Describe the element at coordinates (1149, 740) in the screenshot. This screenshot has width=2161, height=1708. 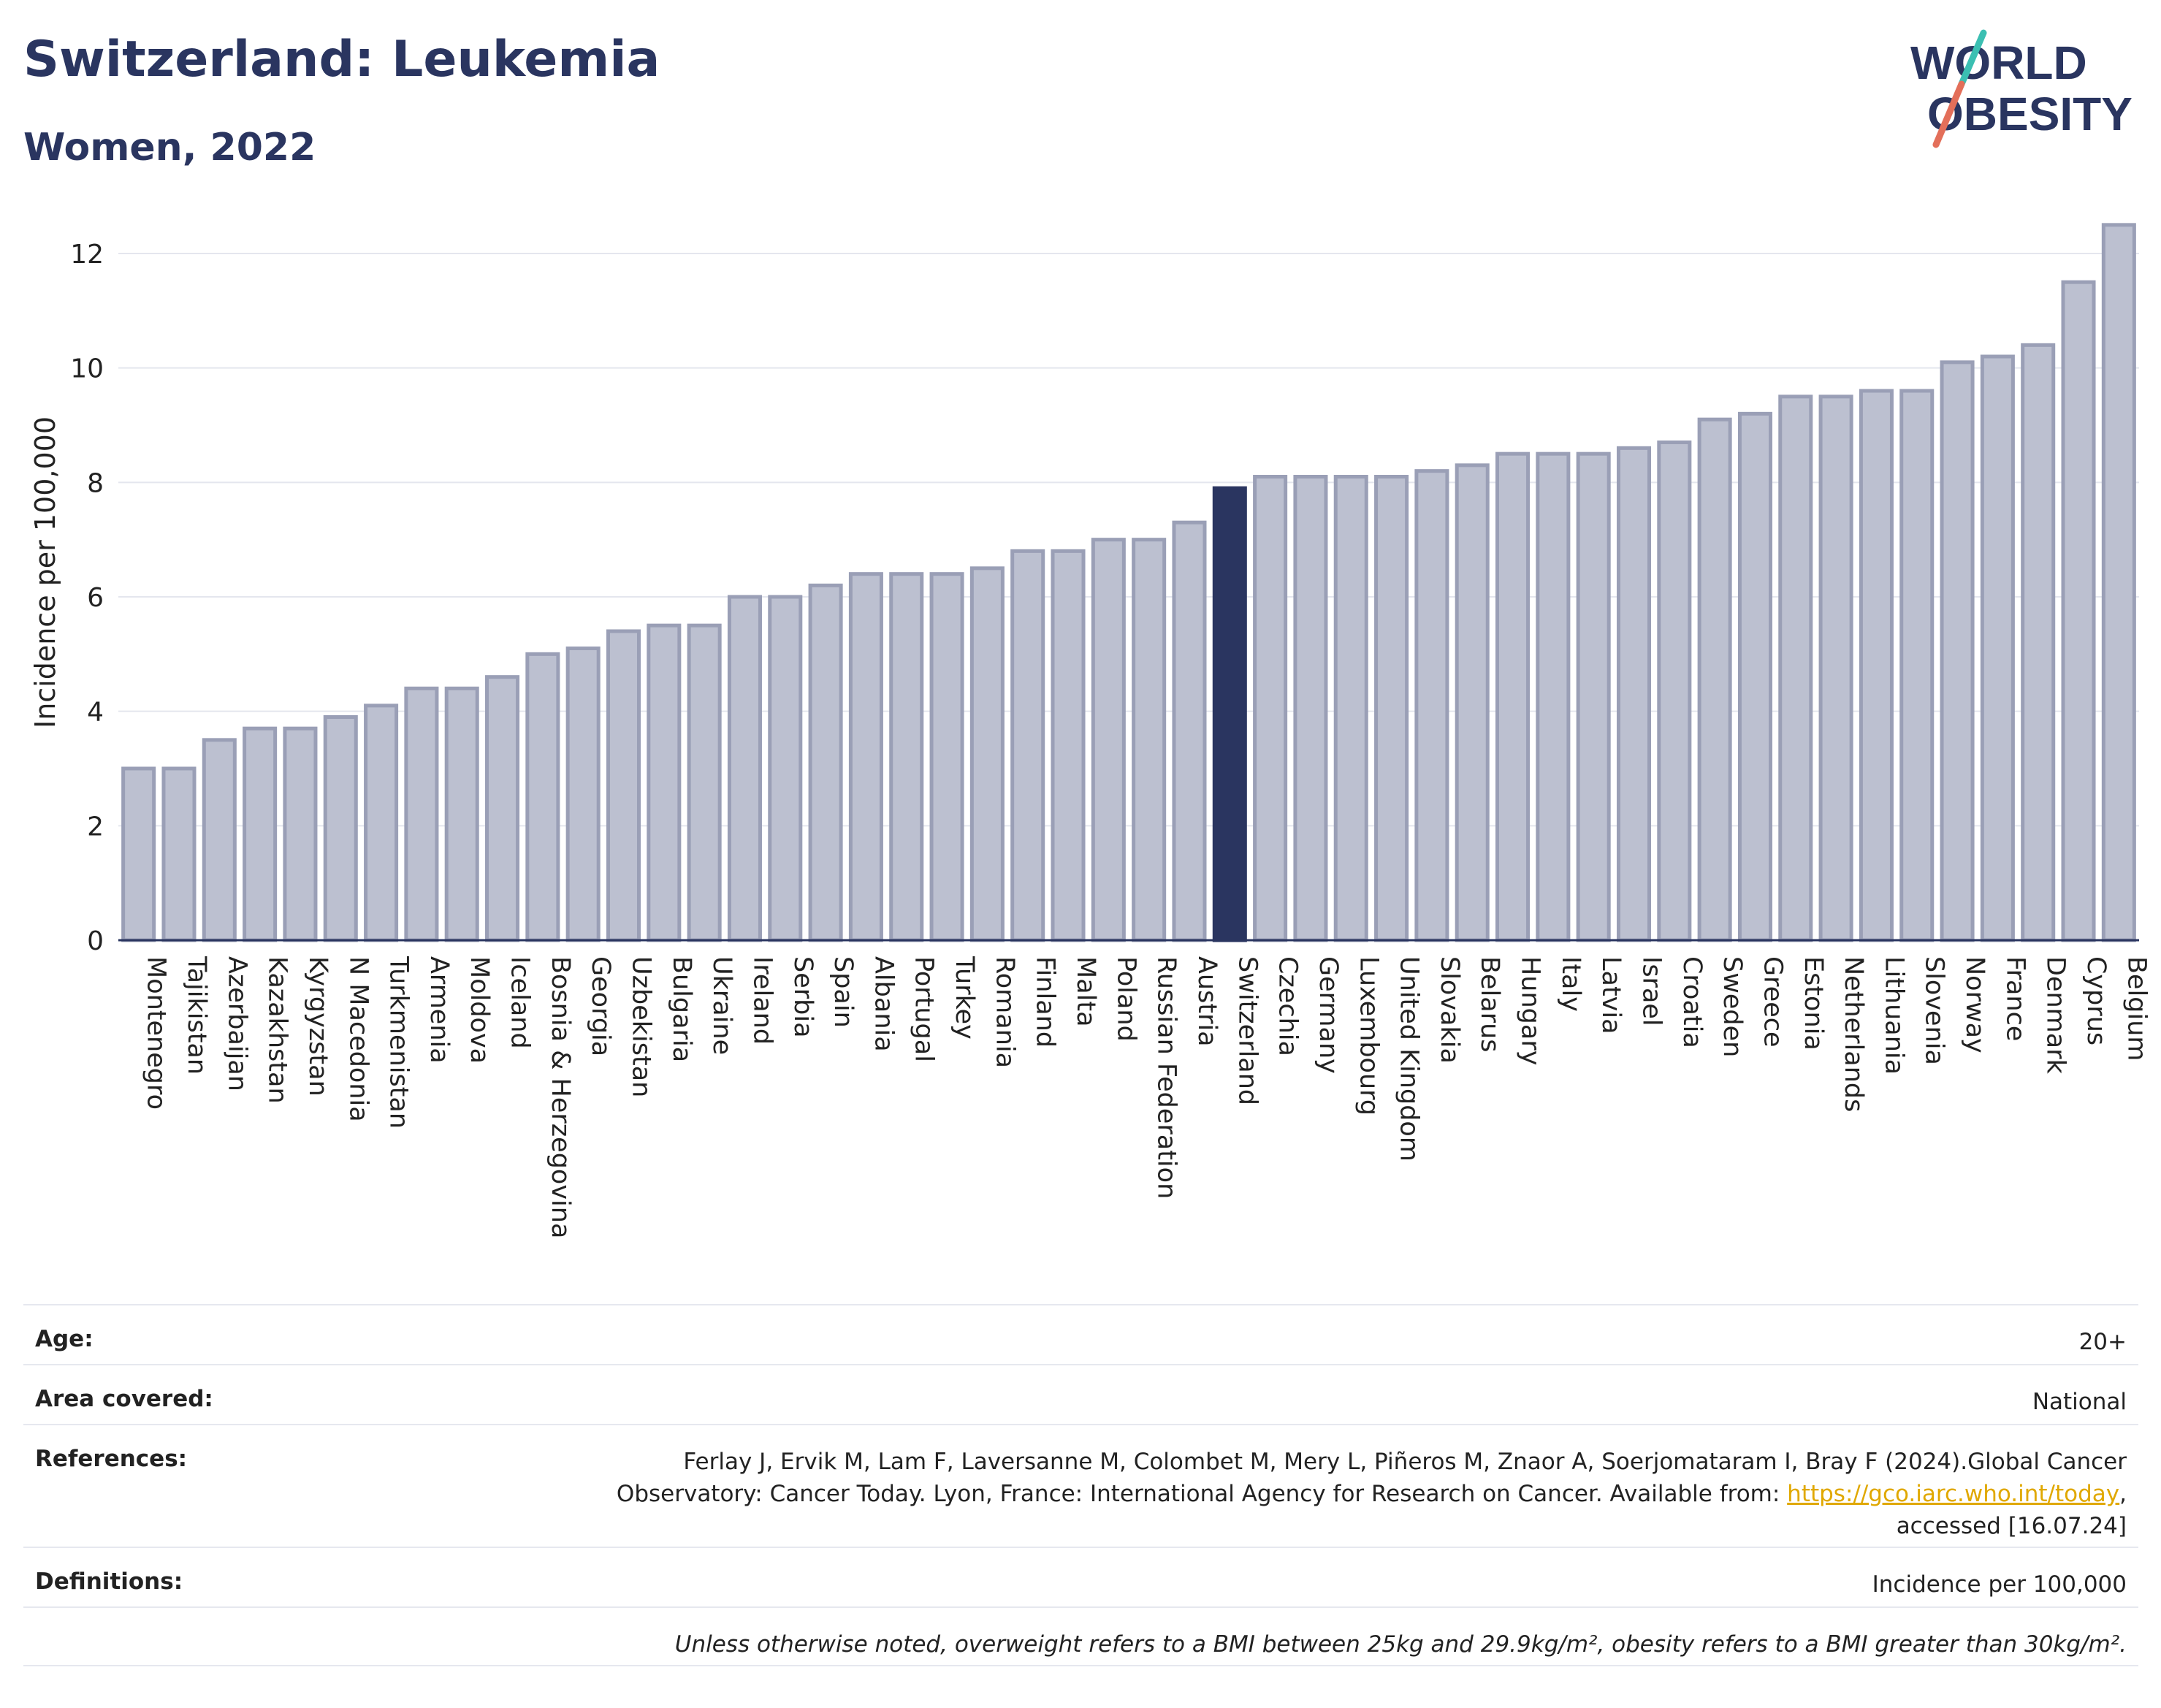
I see `bar-russian-federation` at that location.